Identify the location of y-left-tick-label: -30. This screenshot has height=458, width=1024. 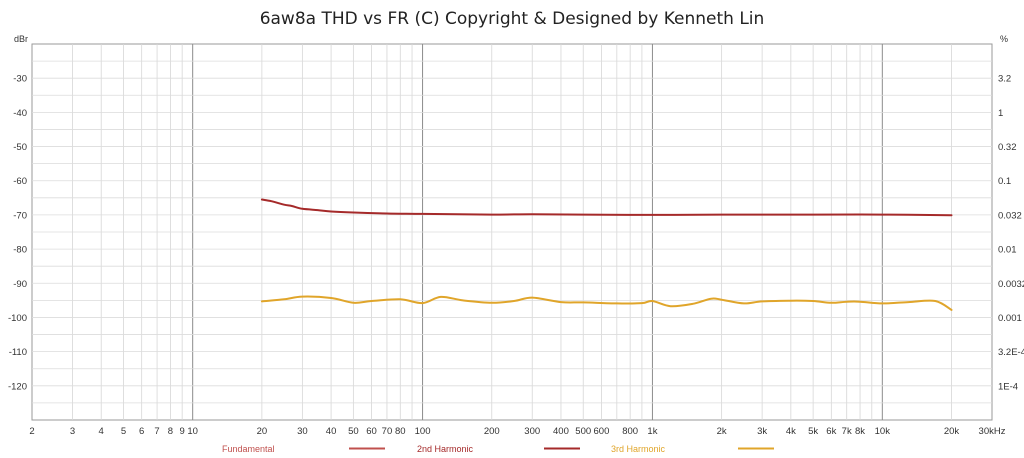
(20, 79).